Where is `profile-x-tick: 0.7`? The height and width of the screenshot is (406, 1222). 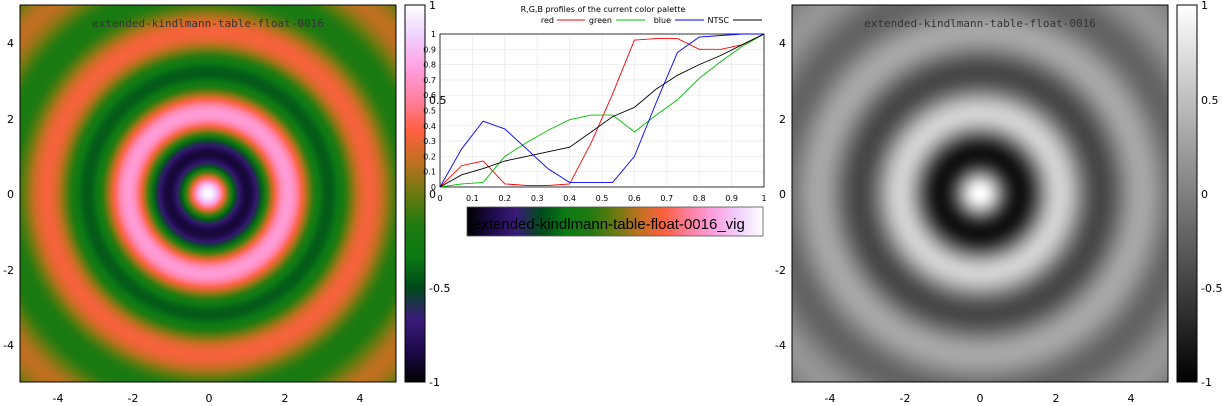
profile-x-tick: 0.7 is located at coordinates (666, 198).